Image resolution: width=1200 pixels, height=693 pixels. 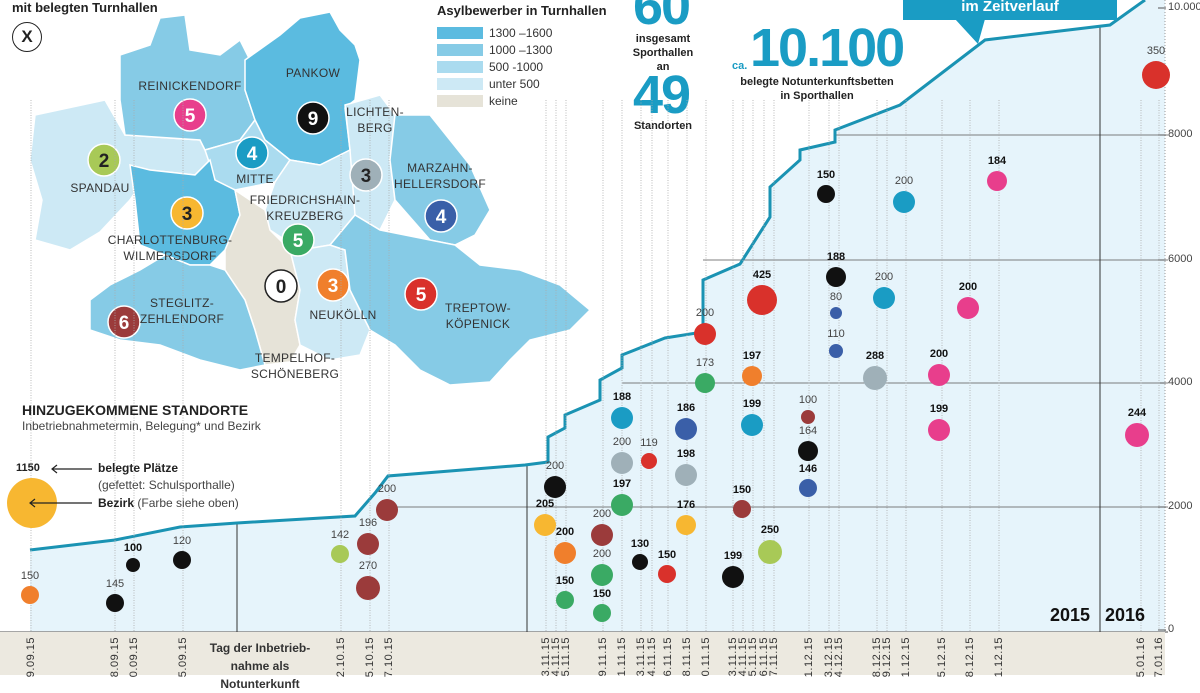 What do you see at coordinates (770, 530) in the screenshot?
I see `bubble-value-label: 250` at bounding box center [770, 530].